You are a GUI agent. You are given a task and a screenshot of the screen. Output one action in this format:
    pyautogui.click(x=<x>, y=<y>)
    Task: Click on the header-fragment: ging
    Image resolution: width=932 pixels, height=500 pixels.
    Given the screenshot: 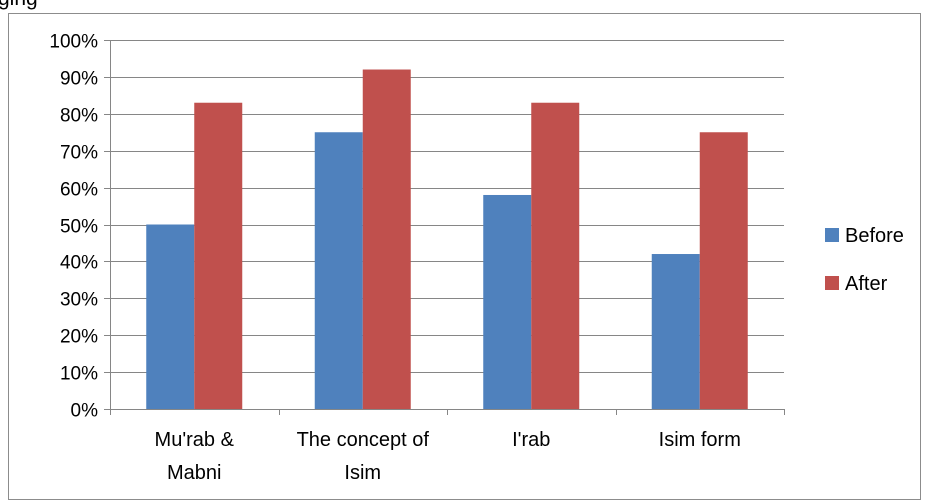 What is the action you would take?
    pyautogui.click(x=19, y=5)
    